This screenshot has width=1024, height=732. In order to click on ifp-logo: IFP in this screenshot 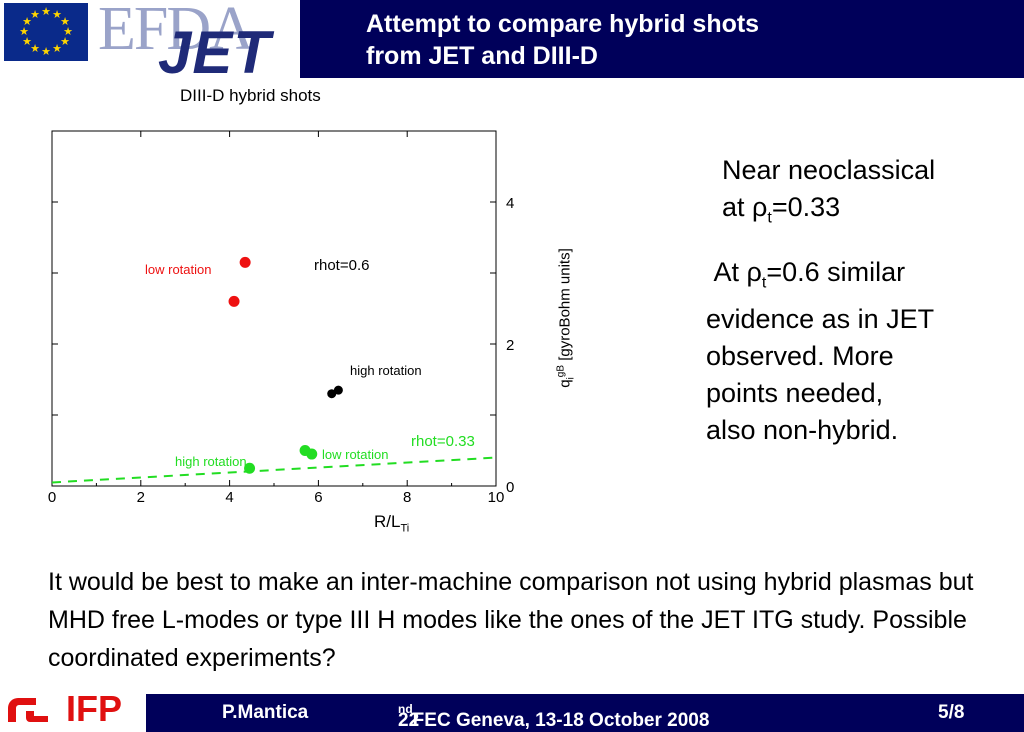, I will do `click(67, 710)`.